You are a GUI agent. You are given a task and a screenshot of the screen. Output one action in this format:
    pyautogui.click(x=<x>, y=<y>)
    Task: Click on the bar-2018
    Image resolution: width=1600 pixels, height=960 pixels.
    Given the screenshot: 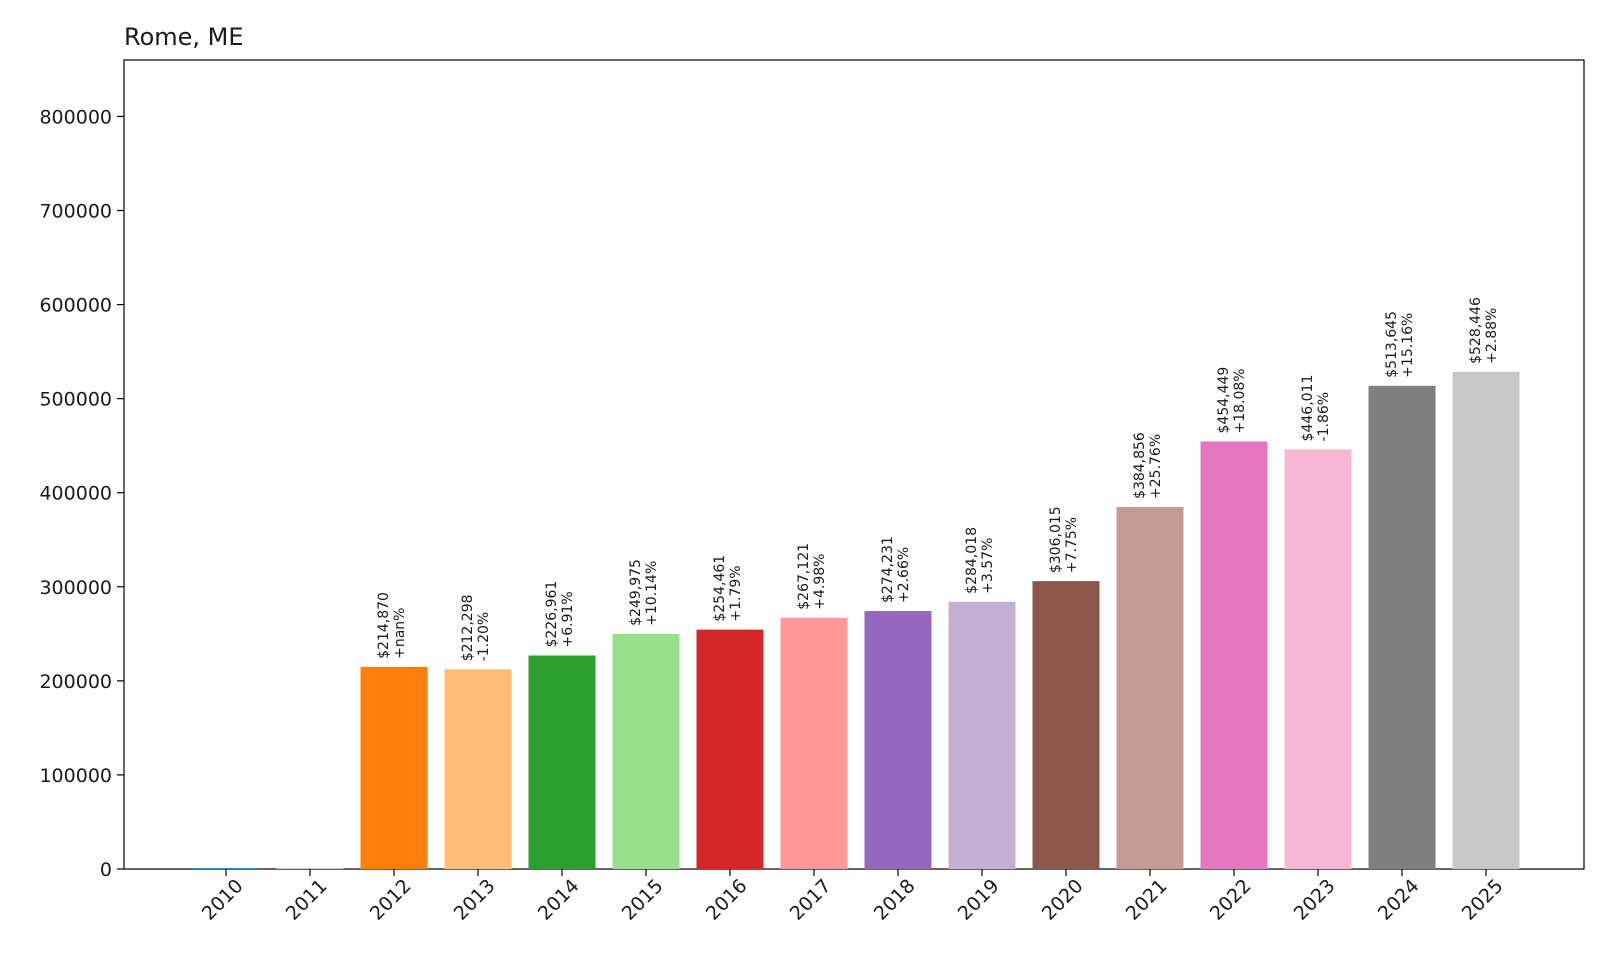 What is the action you would take?
    pyautogui.click(x=898, y=740)
    